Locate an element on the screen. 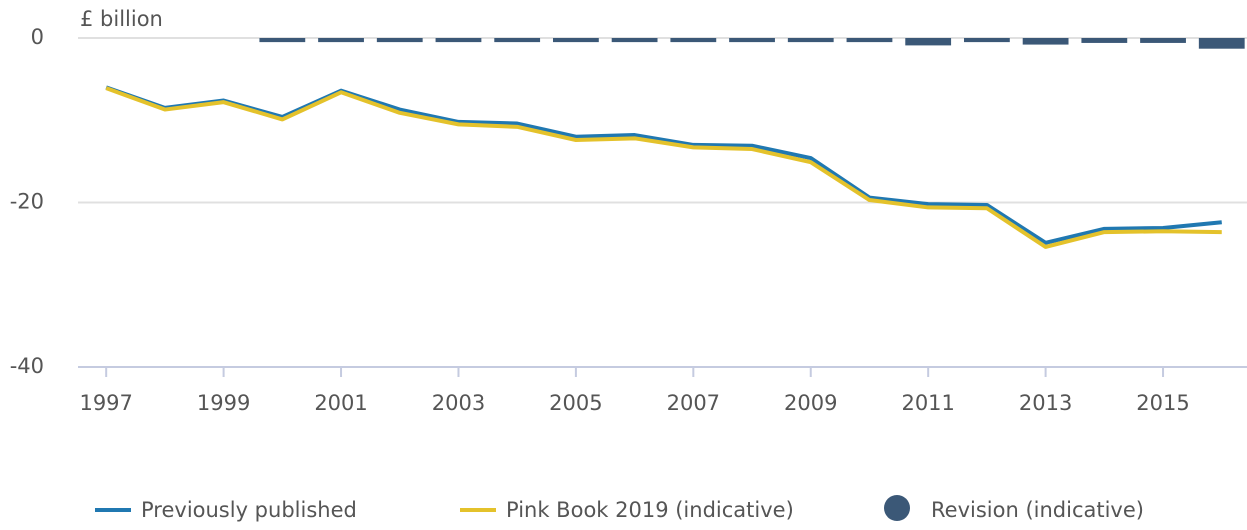 This screenshot has height=530, width=1247. x-tick-label: 1999 is located at coordinates (223, 403).